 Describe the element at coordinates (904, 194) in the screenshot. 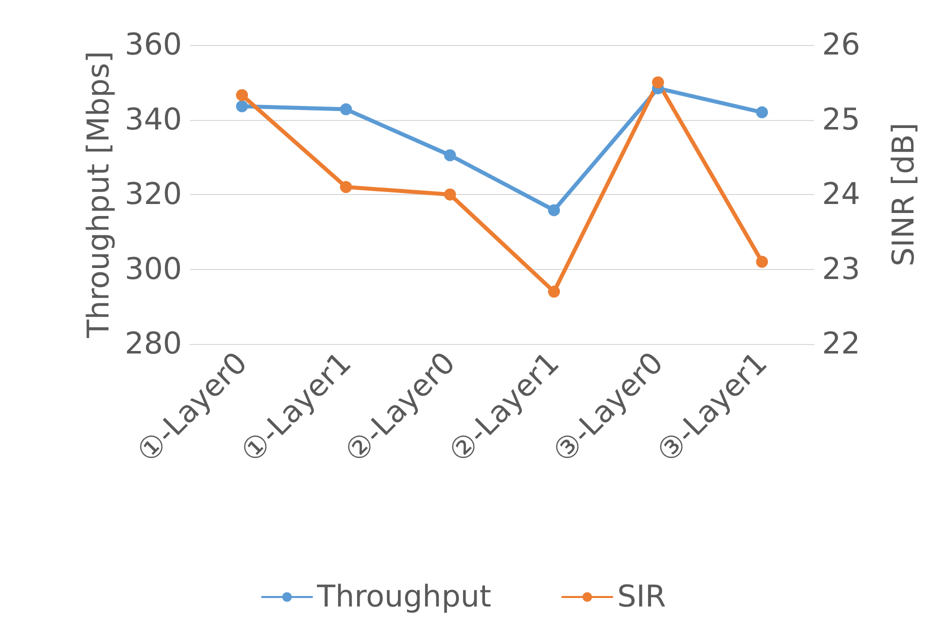

I see `y2-axis-title: SINR [dB]` at that location.